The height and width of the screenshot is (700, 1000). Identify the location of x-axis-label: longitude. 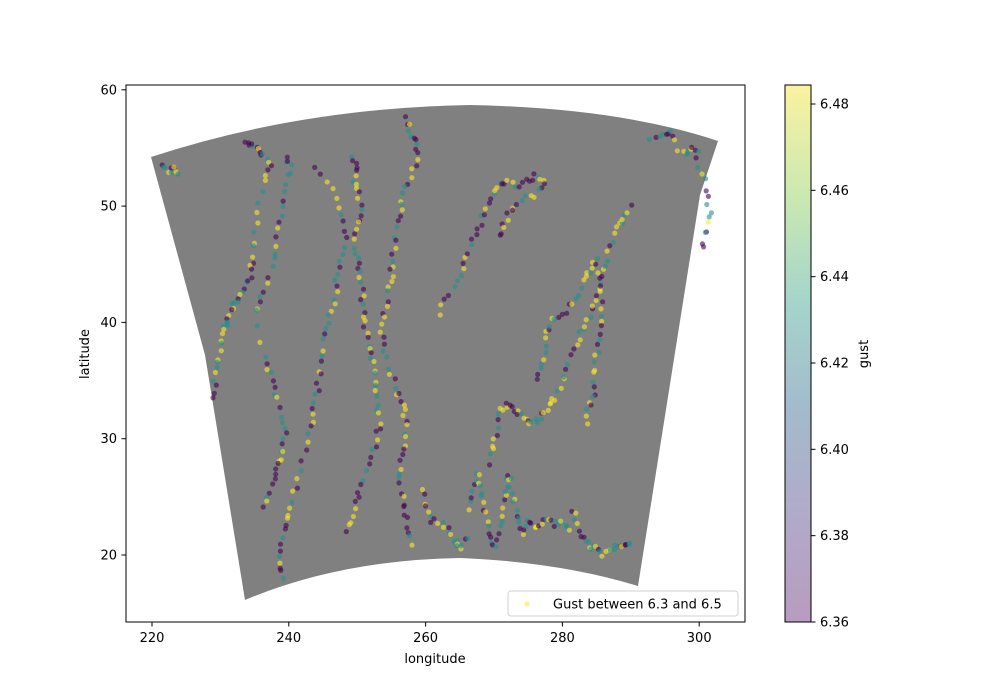
(434, 659).